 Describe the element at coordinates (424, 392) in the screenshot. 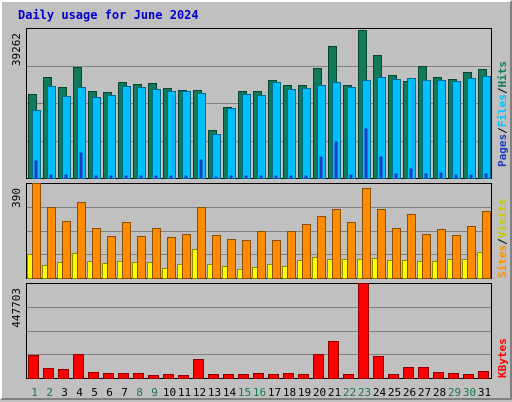

I see `day-label: 27` at that location.